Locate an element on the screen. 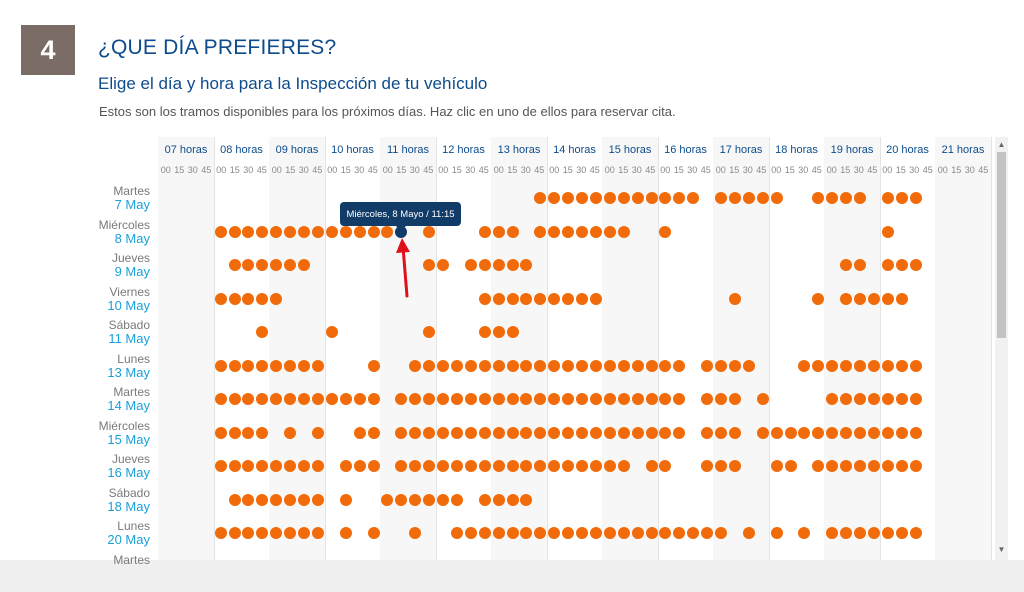  triangle-up-icon: ▲ is located at coordinates (1001, 144).